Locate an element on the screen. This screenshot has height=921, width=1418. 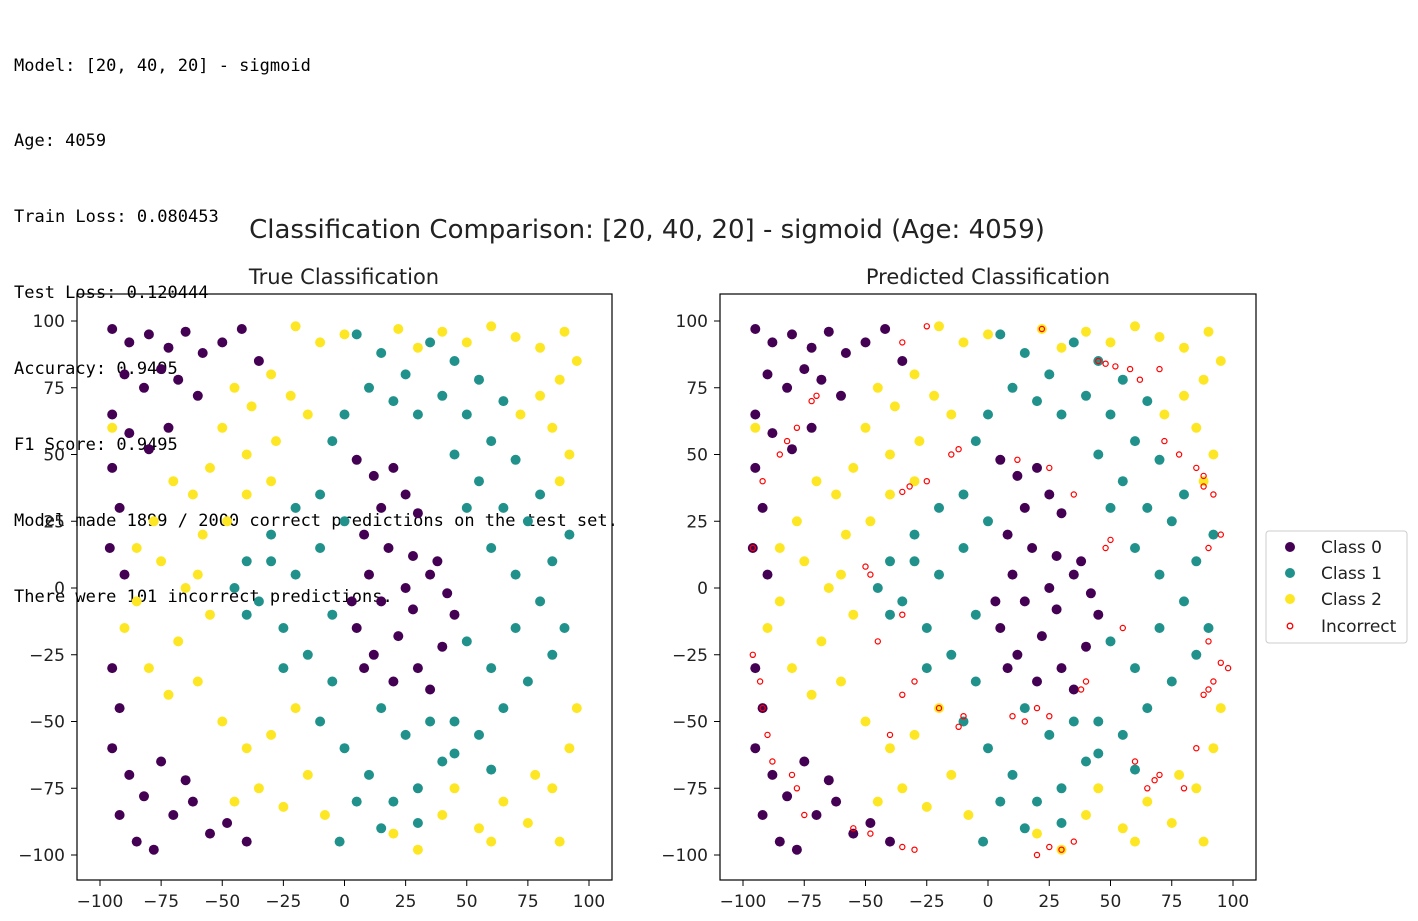
console-line-model: Model: [20, 40, 20] - sigmoid is located at coordinates (162, 65).